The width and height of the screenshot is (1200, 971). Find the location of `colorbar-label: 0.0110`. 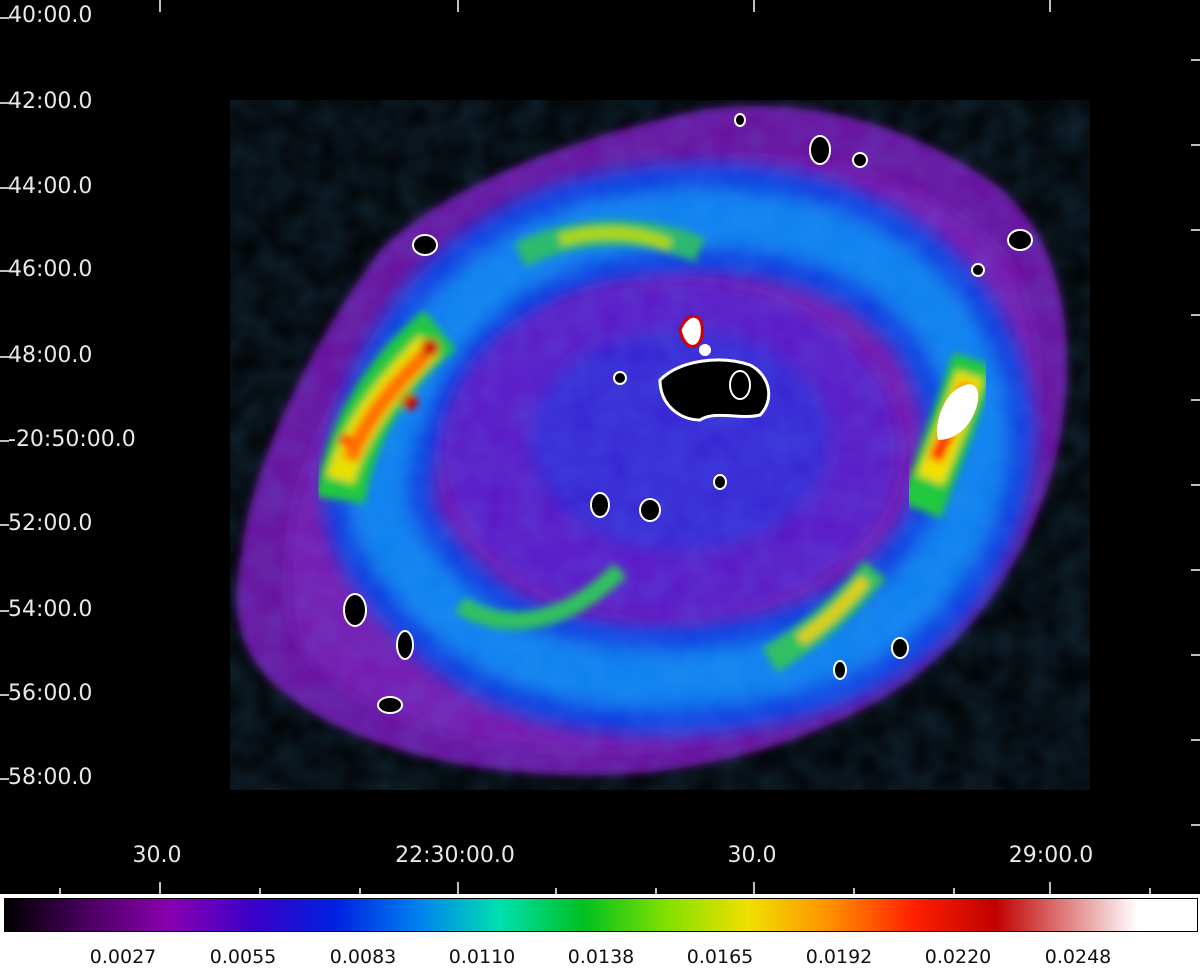

colorbar-label: 0.0110 is located at coordinates (482, 957).